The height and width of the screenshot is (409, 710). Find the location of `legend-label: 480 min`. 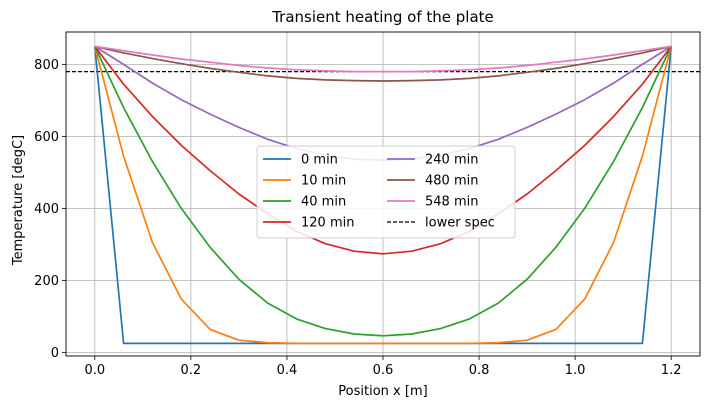

legend-label: 480 min is located at coordinates (451, 181).